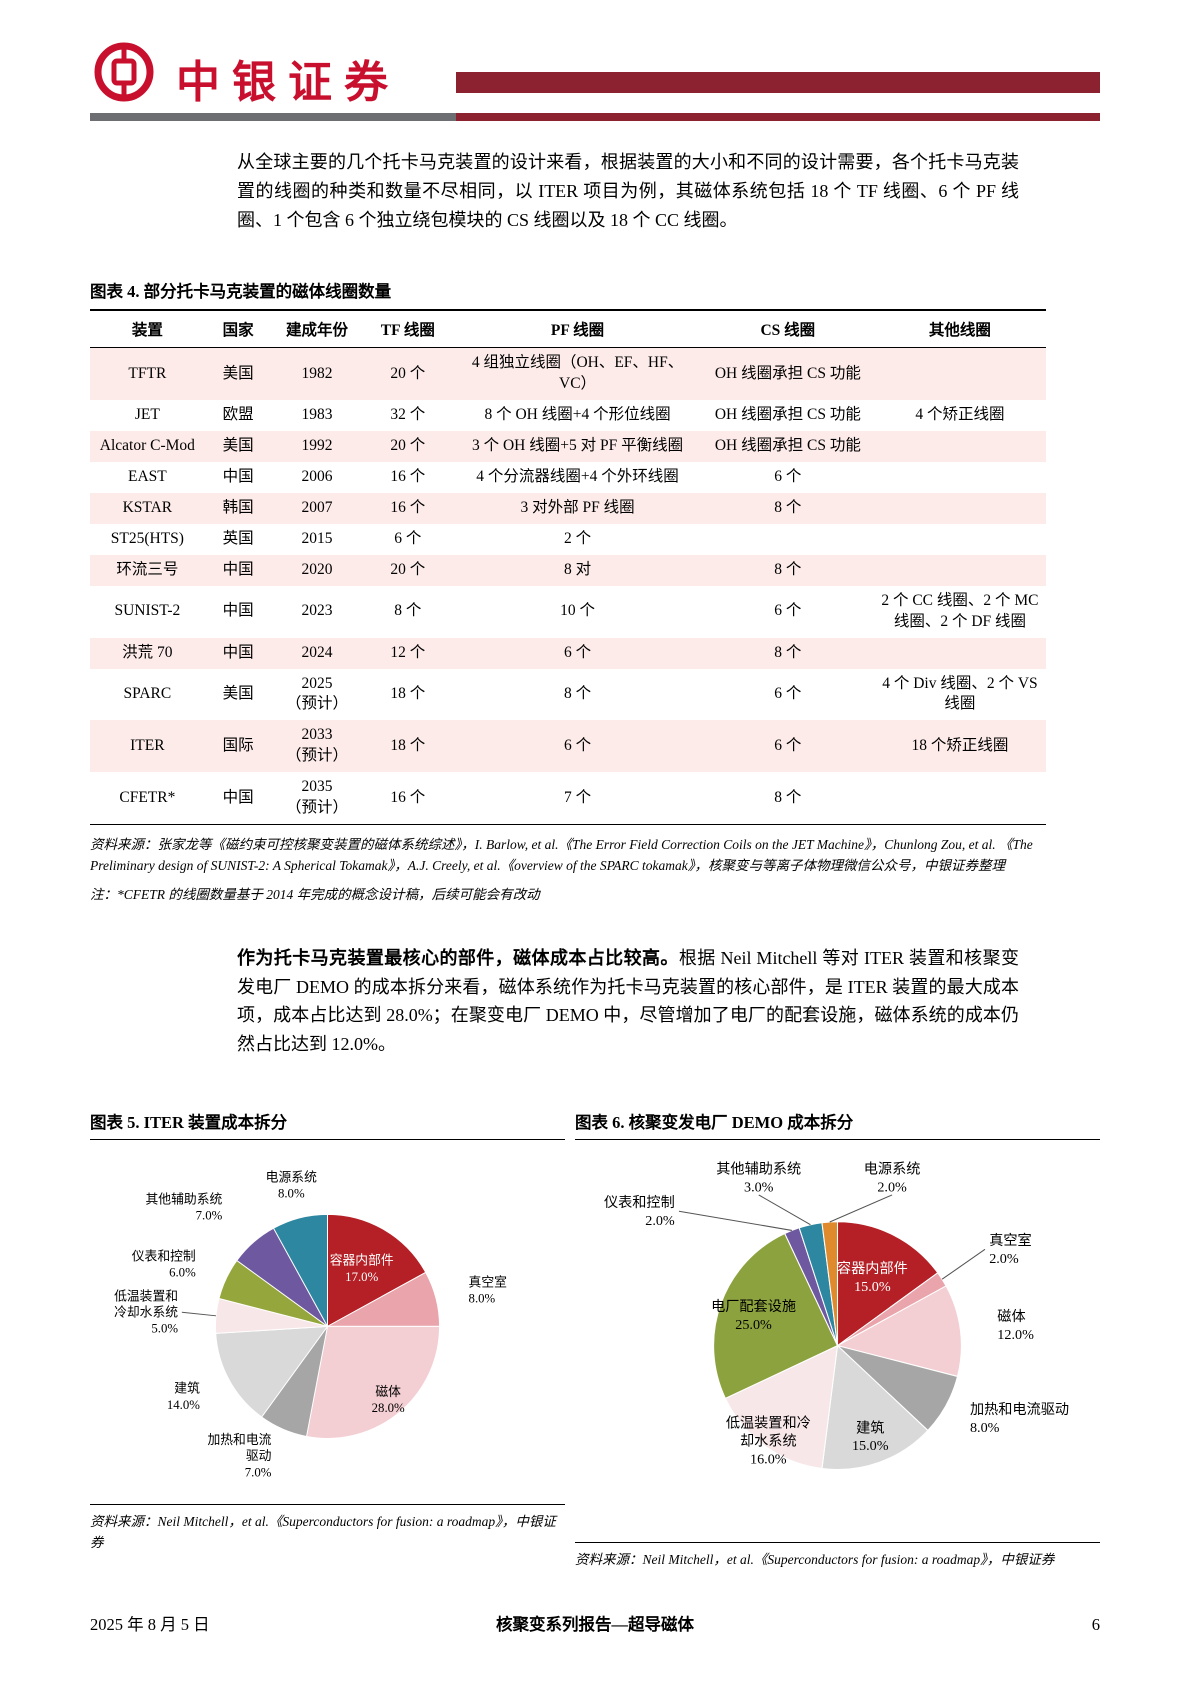  What do you see at coordinates (147, 538) in the screenshot?
I see `table-cell: ST25(HTS)` at bounding box center [147, 538].